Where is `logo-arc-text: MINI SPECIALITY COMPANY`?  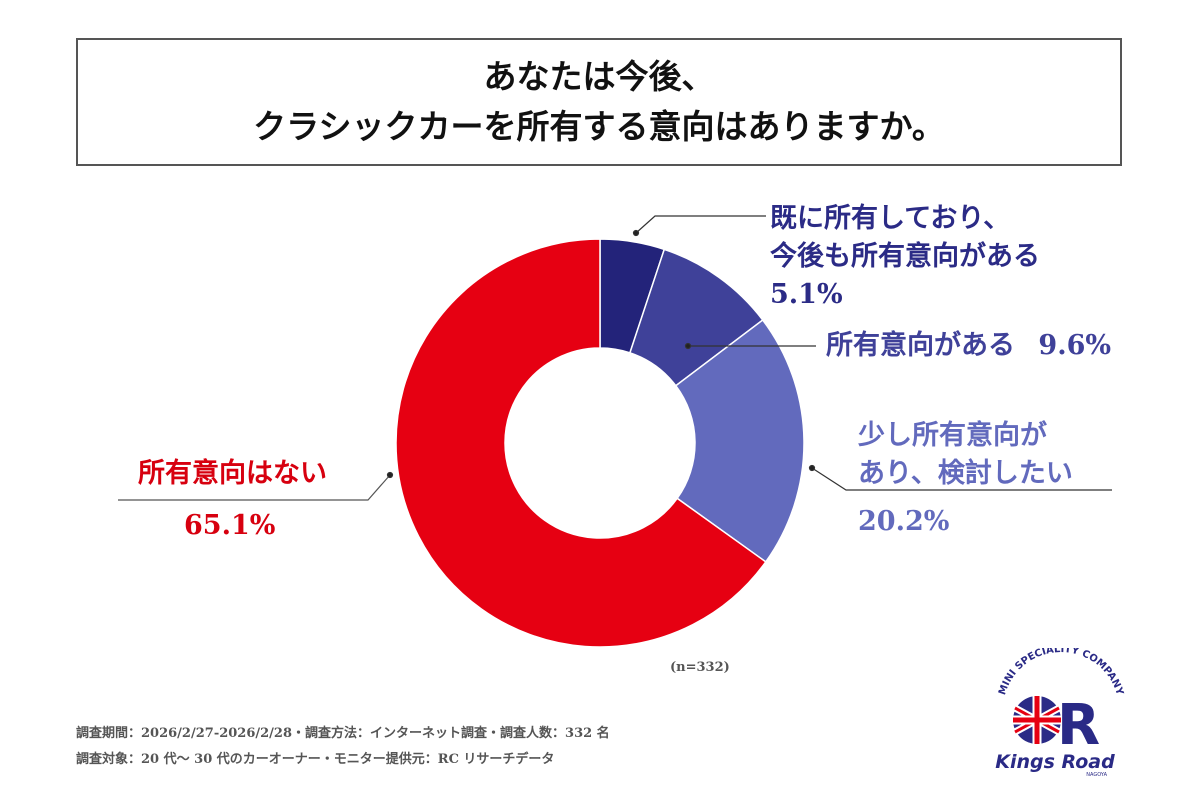
logo-arc-text: MINI SPECIALITY COMPANY is located at coordinates (1061, 672).